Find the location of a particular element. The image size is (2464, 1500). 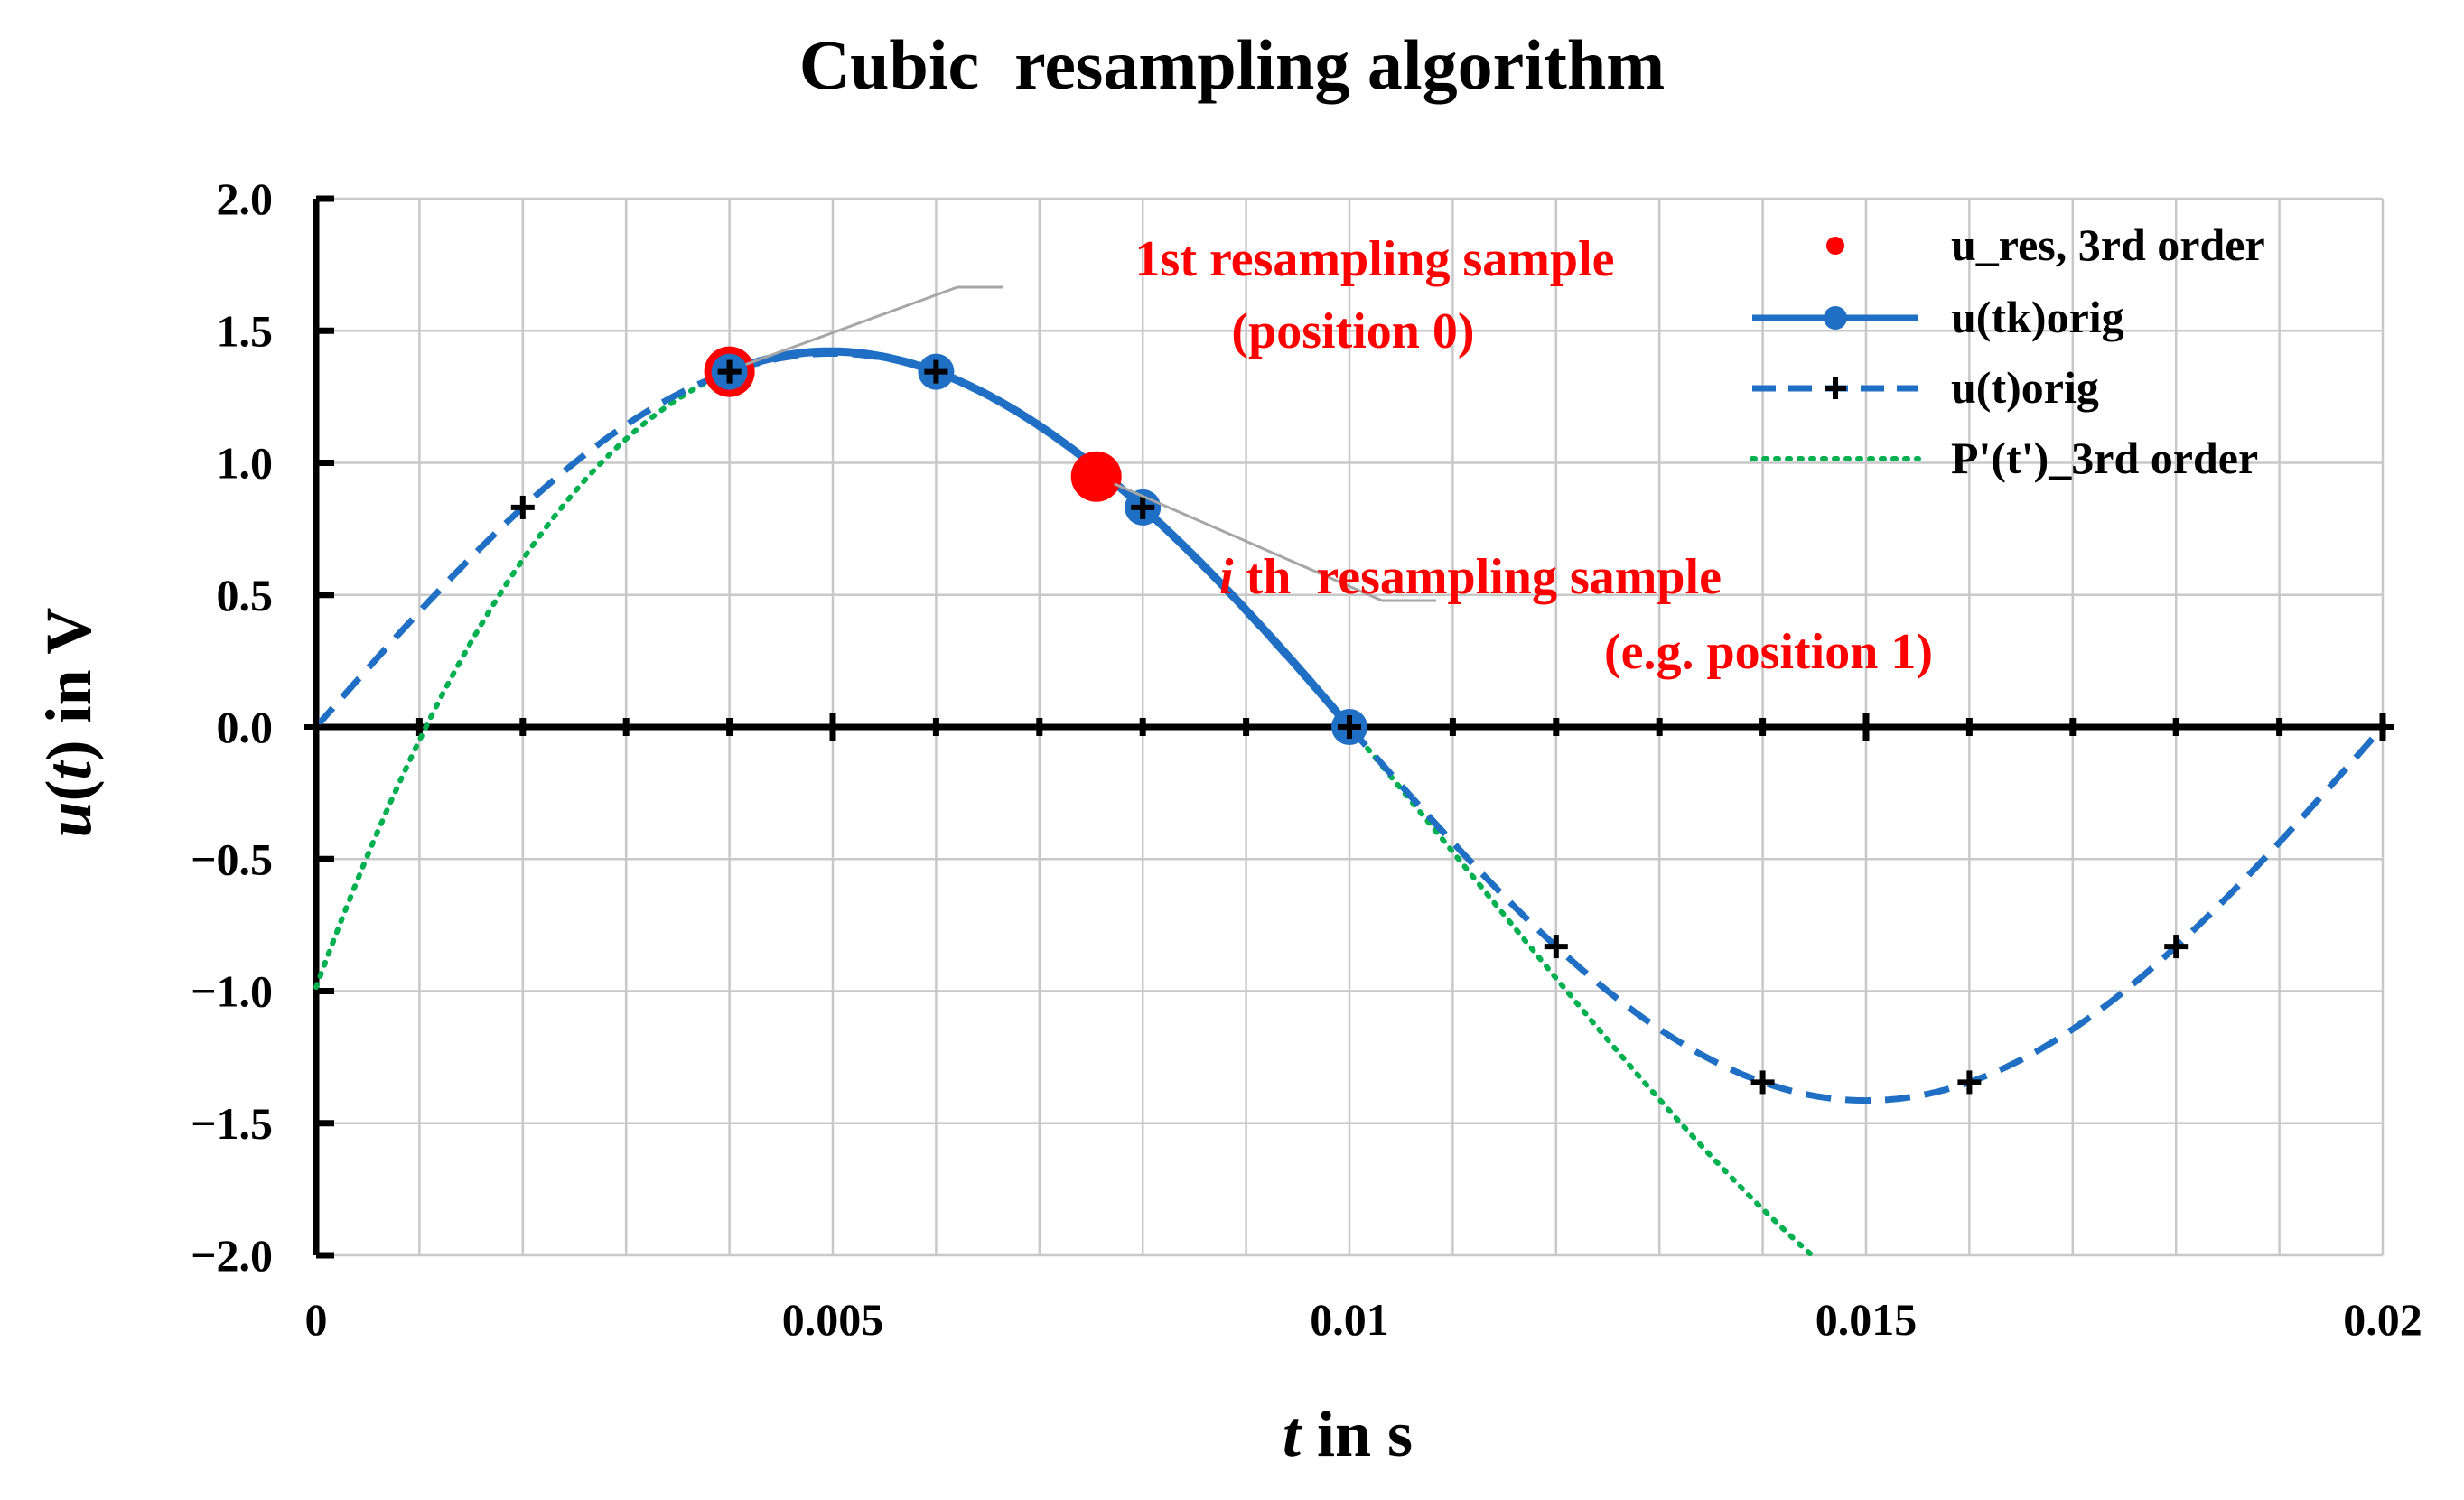

legend-swatch-utk-marker is located at coordinates (1835, 318).